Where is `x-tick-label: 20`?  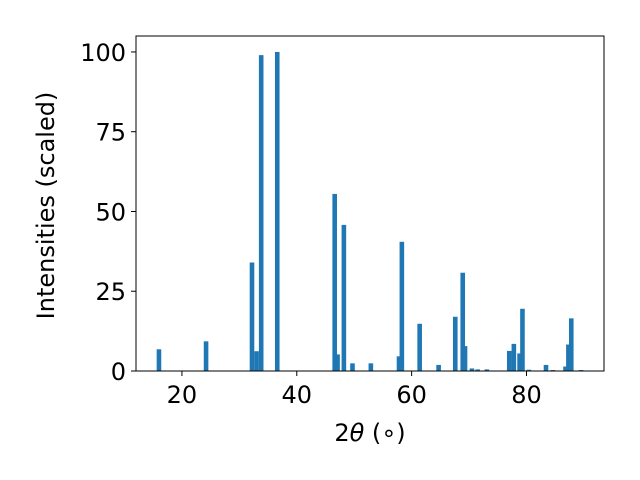 x-tick-label: 20 is located at coordinates (182, 395).